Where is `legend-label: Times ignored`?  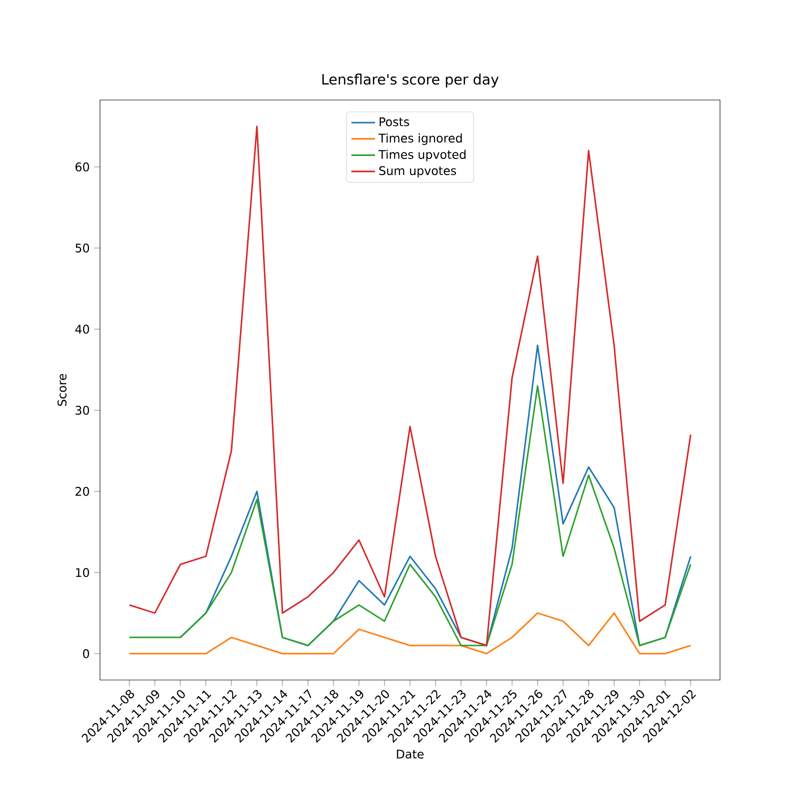
legend-label: Times ignored is located at coordinates (420, 139).